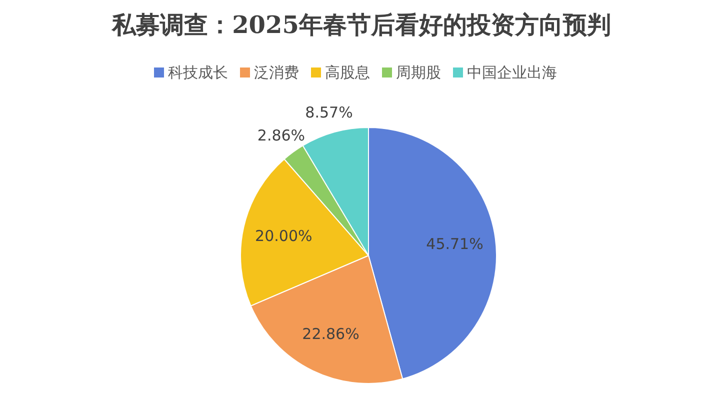 This screenshot has height=416, width=722. I want to click on legend-label: 高股息, so click(347, 73).